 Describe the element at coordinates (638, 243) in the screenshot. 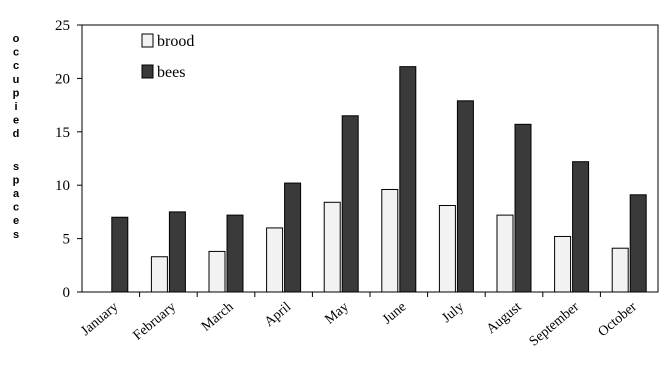

I see `bar-bees-october` at that location.